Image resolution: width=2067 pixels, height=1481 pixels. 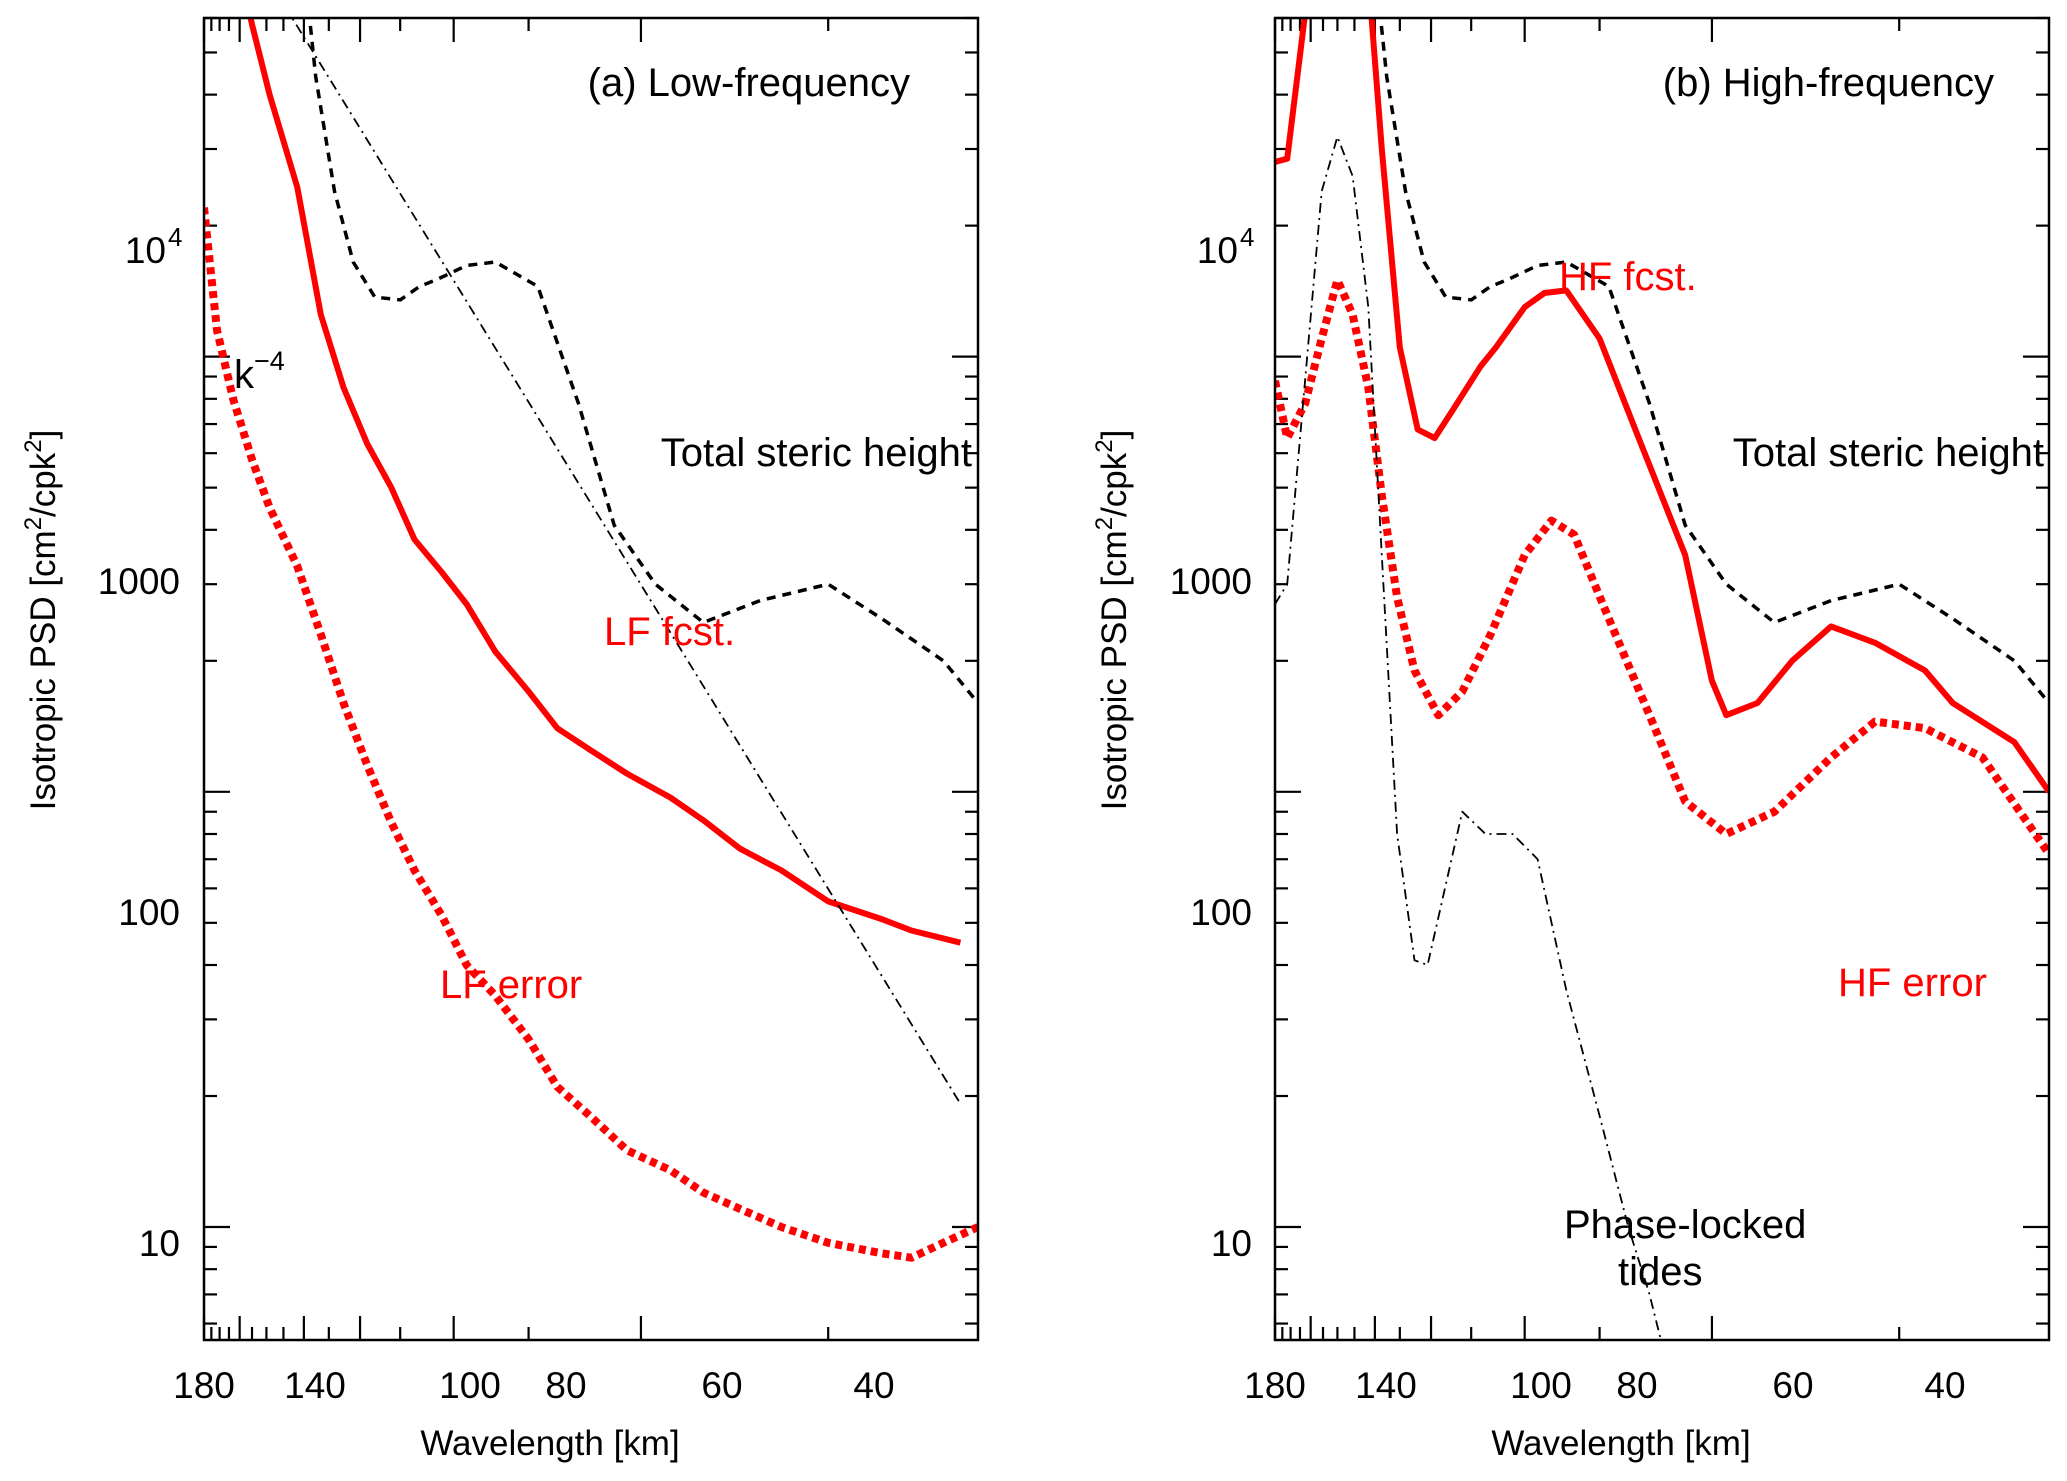 I want to click on annotation-lf-fcst: LF fcst., so click(x=669, y=632).